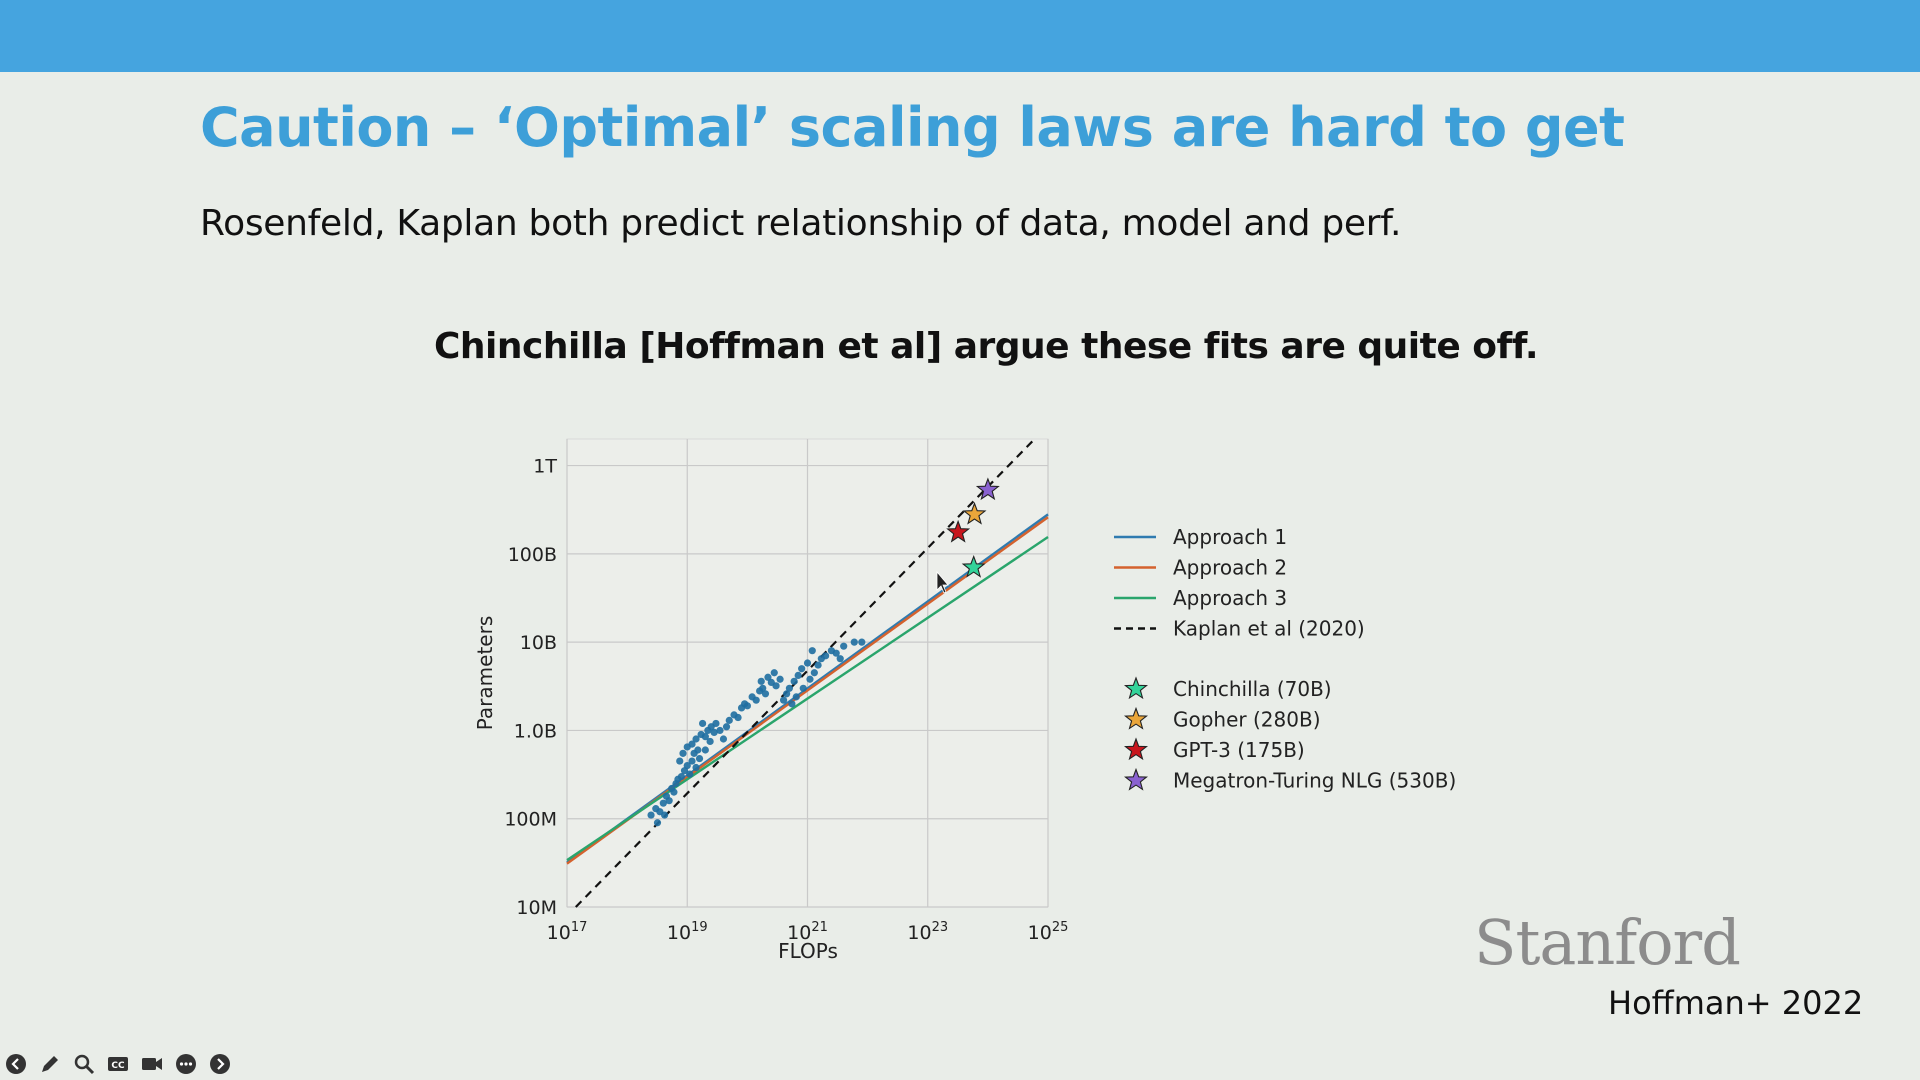 Image resolution: width=1920 pixels, height=1080 pixels. I want to click on mouse-cursor-icon, so click(942, 582).